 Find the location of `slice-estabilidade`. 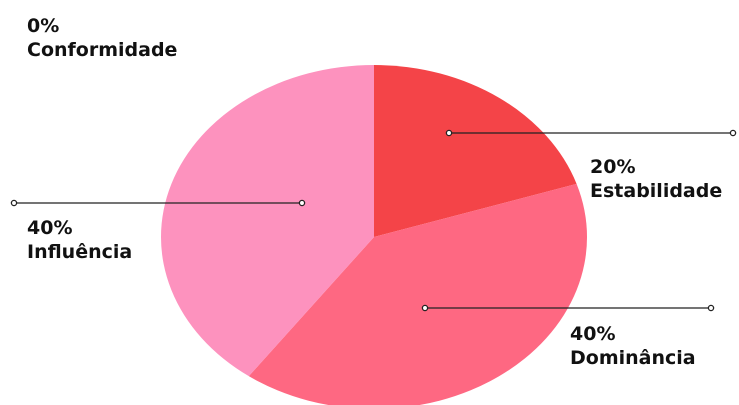

slice-estabilidade is located at coordinates (475, 151).